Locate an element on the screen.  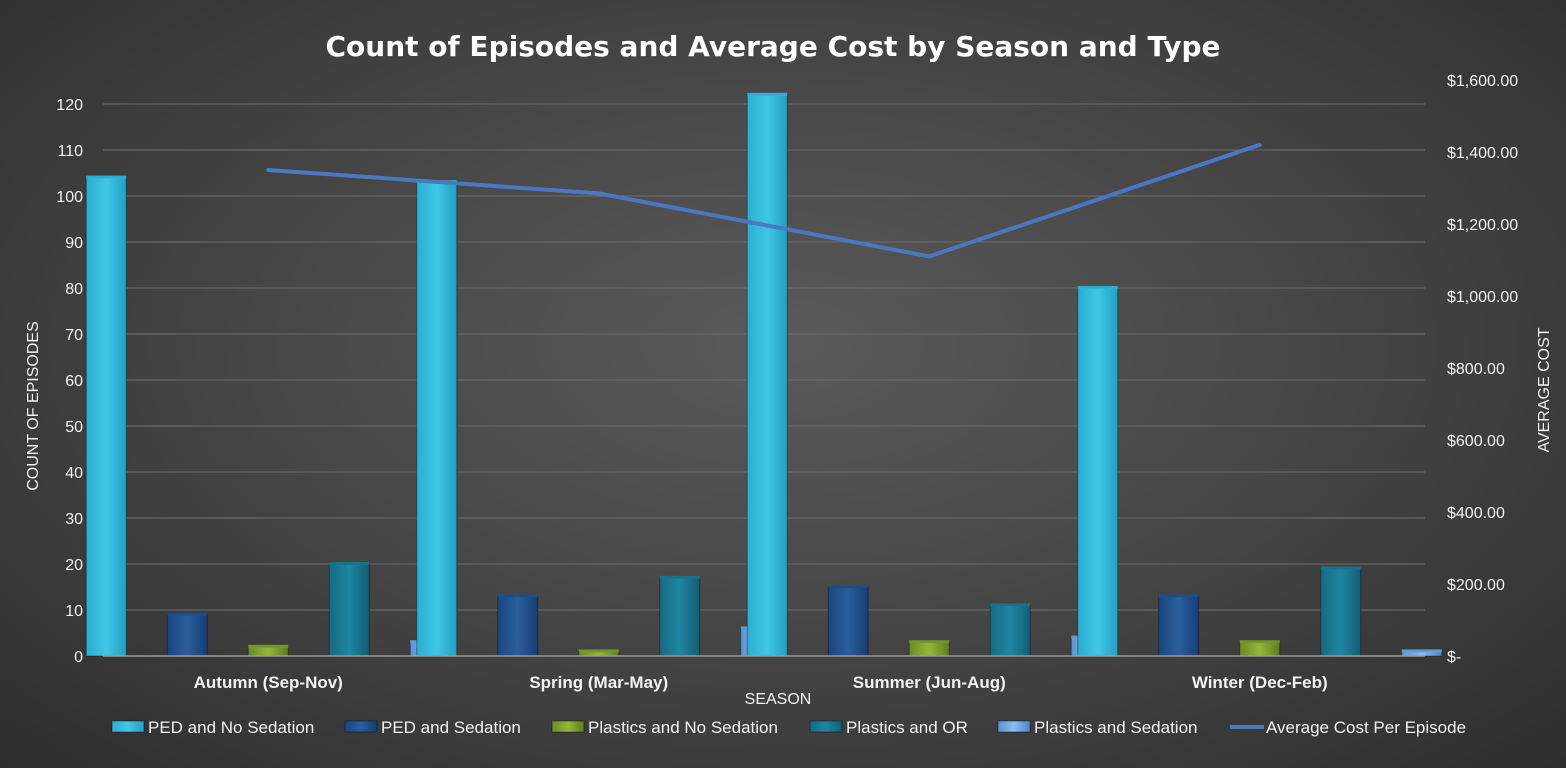
category-label: Autumn (Sep-Nov) is located at coordinates (268, 682).